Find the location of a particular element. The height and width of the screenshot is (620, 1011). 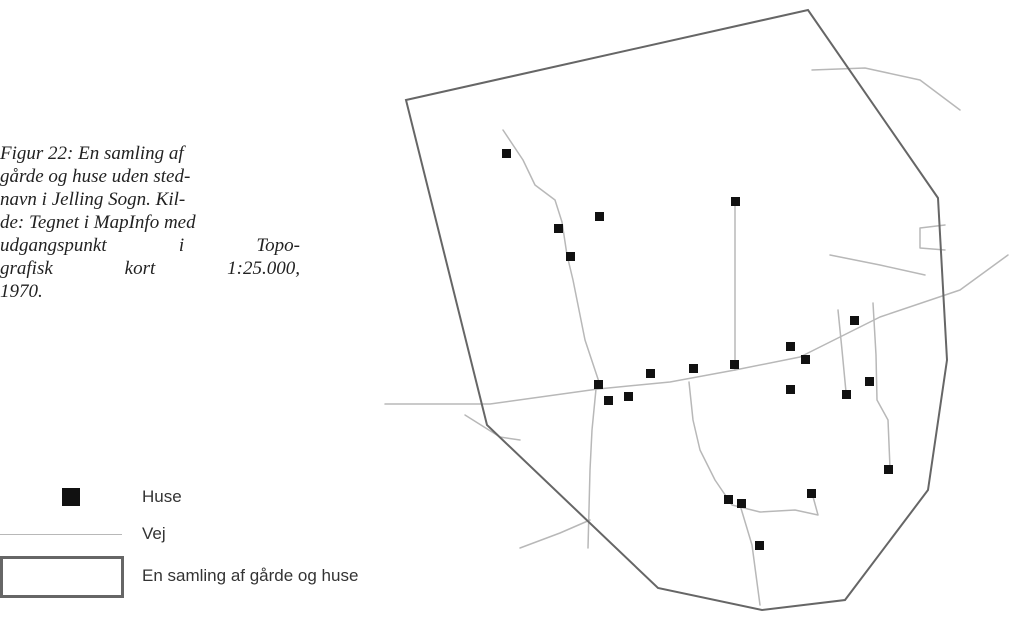

road-south-bottom is located at coordinates (750, 555).